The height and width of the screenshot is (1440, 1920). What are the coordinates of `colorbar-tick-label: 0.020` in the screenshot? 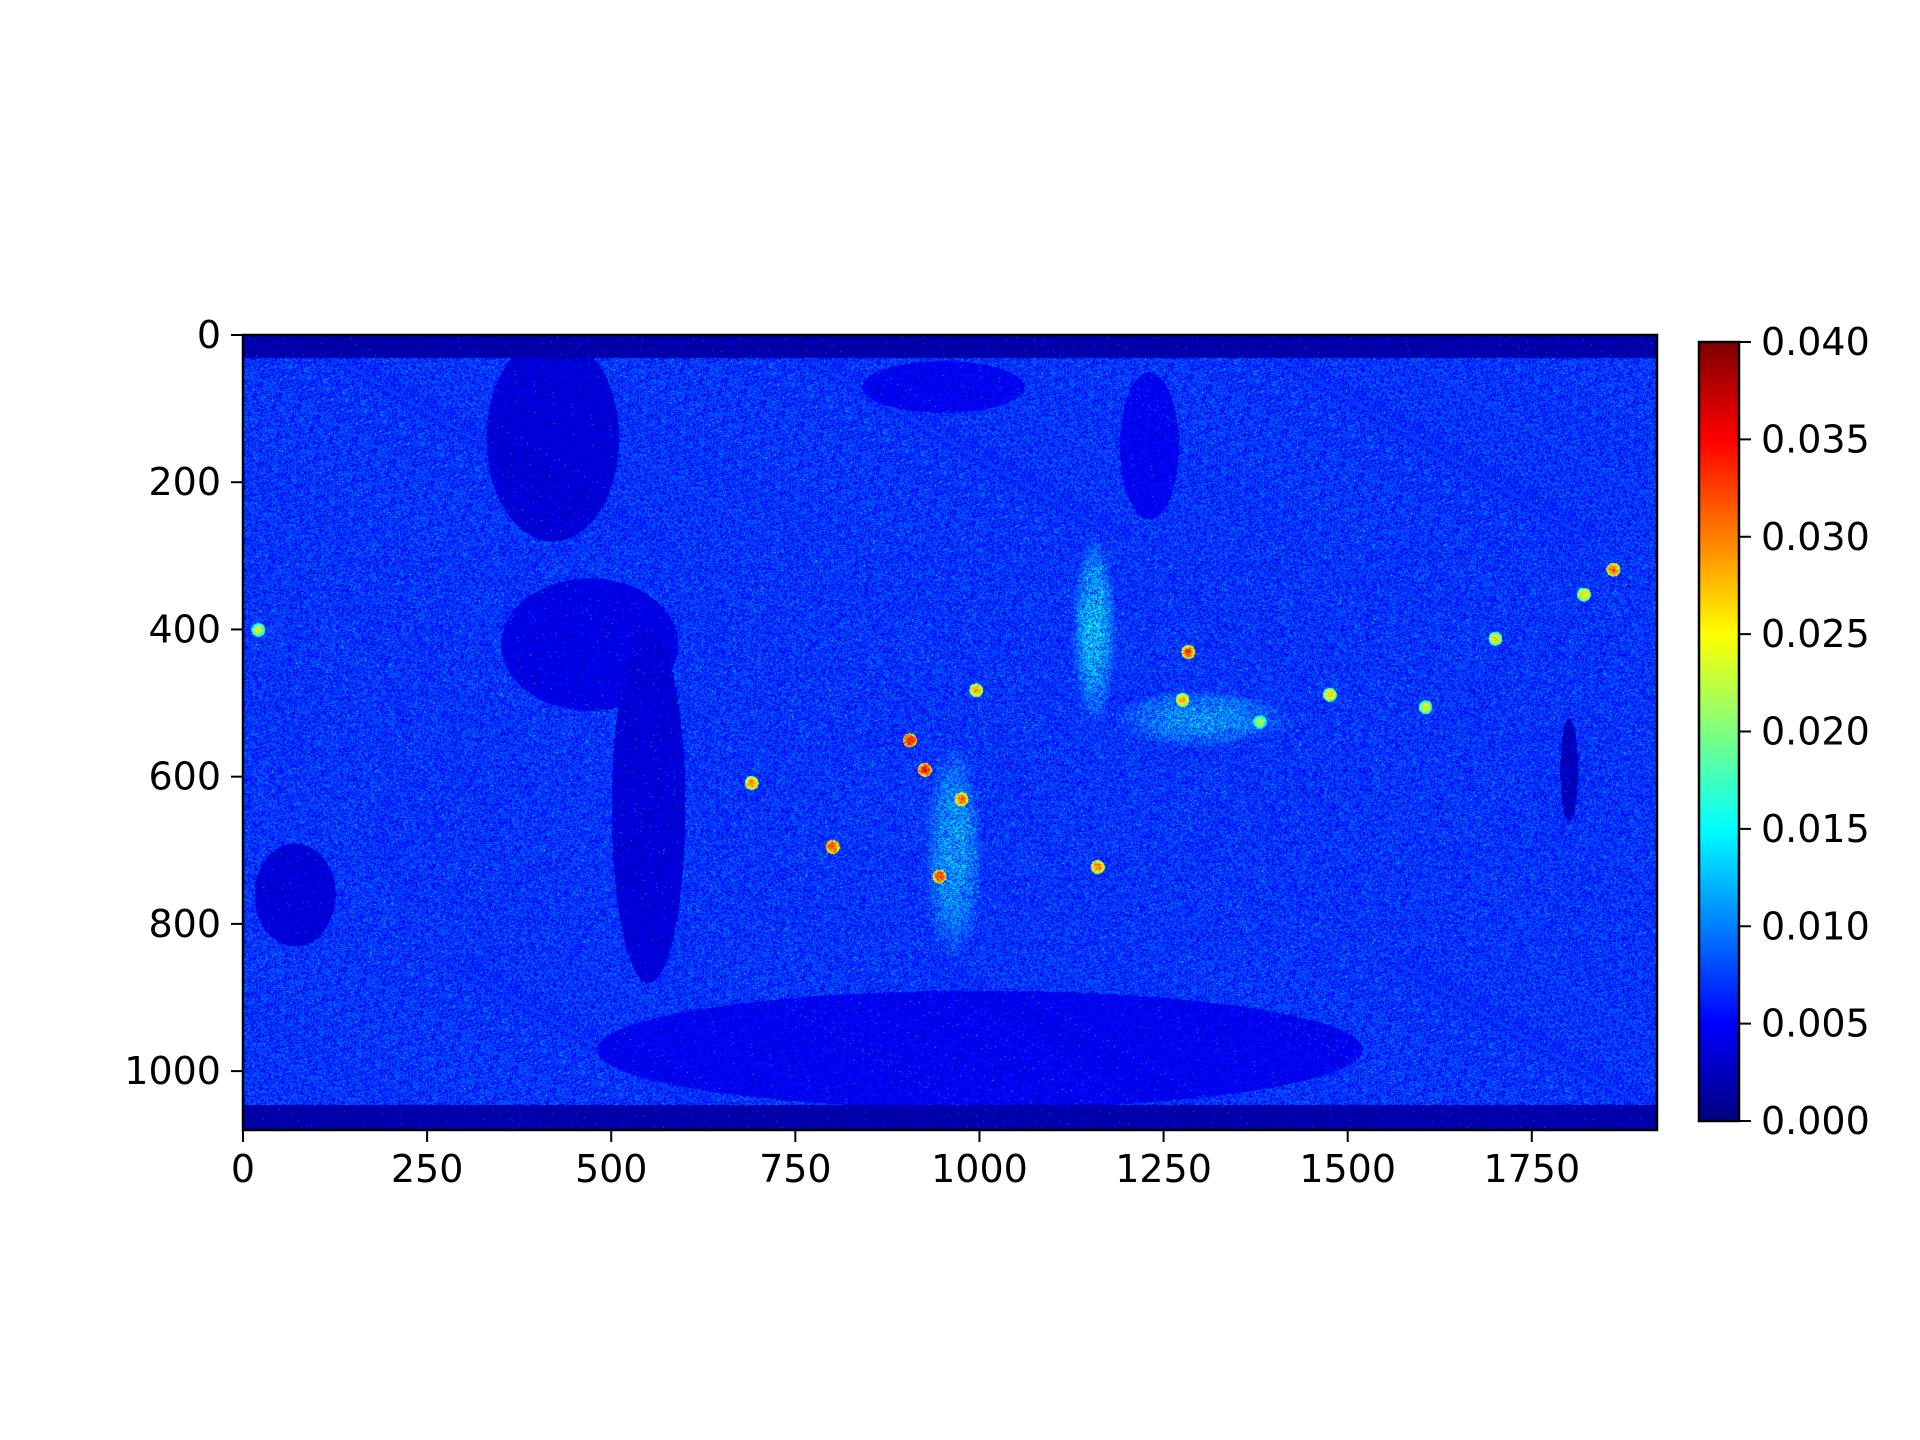 It's located at (1815, 732).